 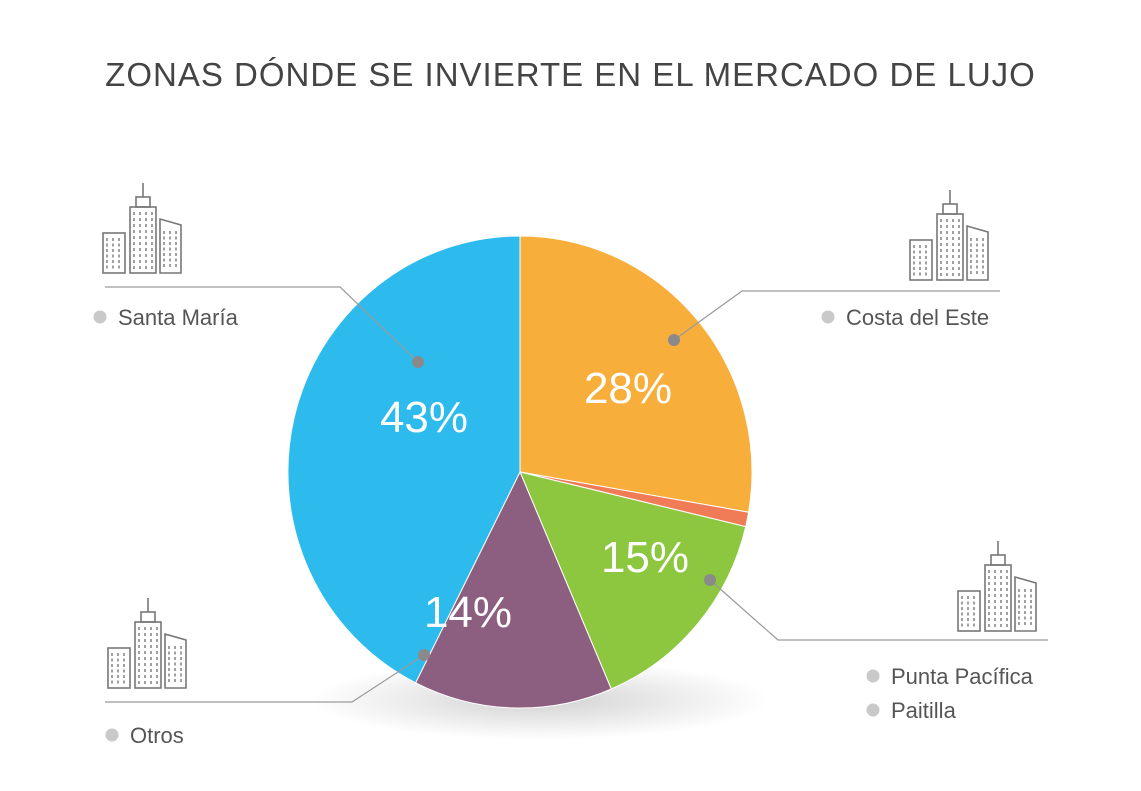 What do you see at coordinates (962, 676) in the screenshot?
I see `legend-label: Punta Pacífica` at bounding box center [962, 676].